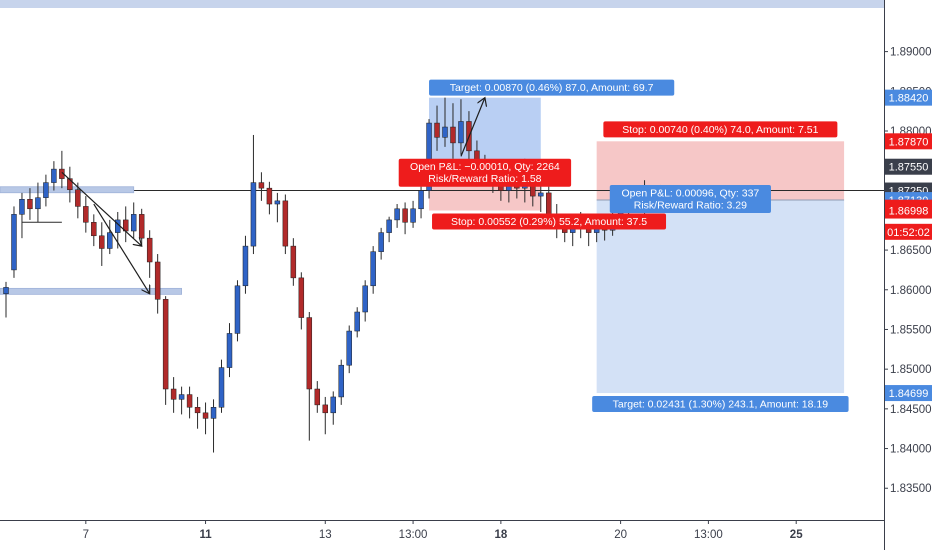 This screenshot has width=932, height=550. I want to click on position-0-pnl-label-bg, so click(485, 172).